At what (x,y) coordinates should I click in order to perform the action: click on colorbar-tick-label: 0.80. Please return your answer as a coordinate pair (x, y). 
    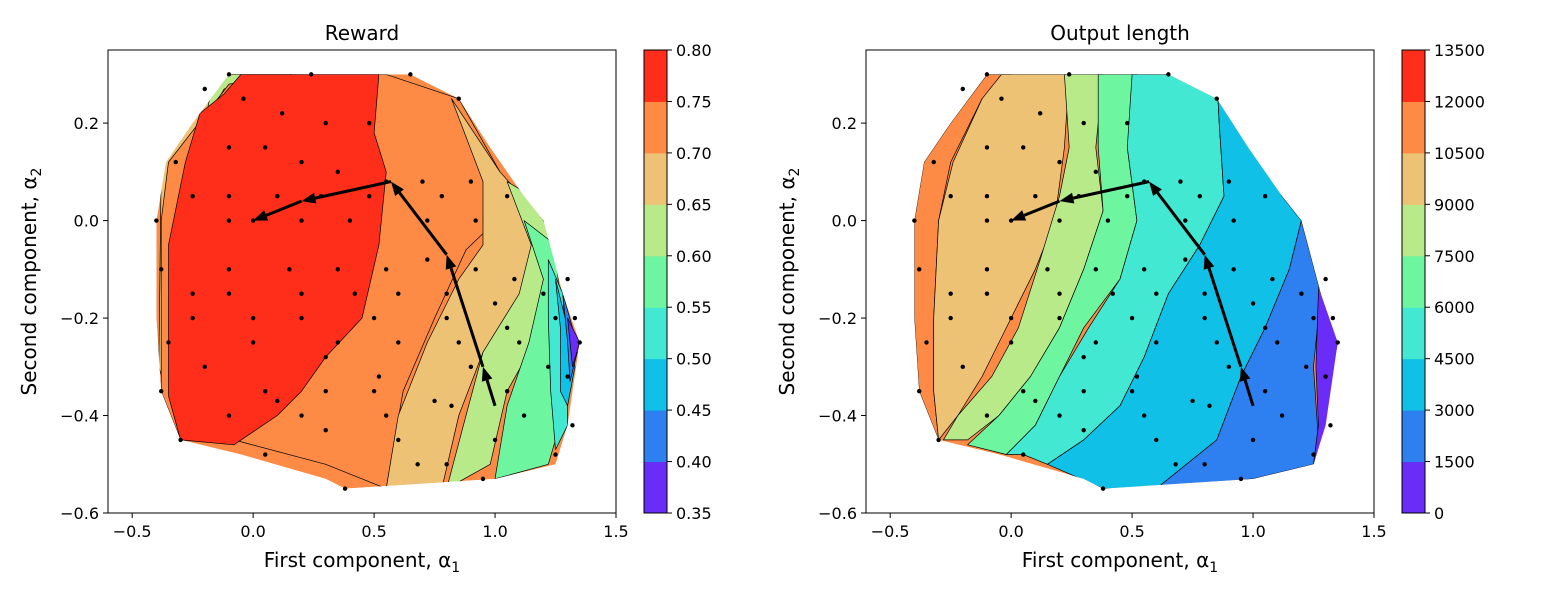
    Looking at the image, I should click on (694, 50).